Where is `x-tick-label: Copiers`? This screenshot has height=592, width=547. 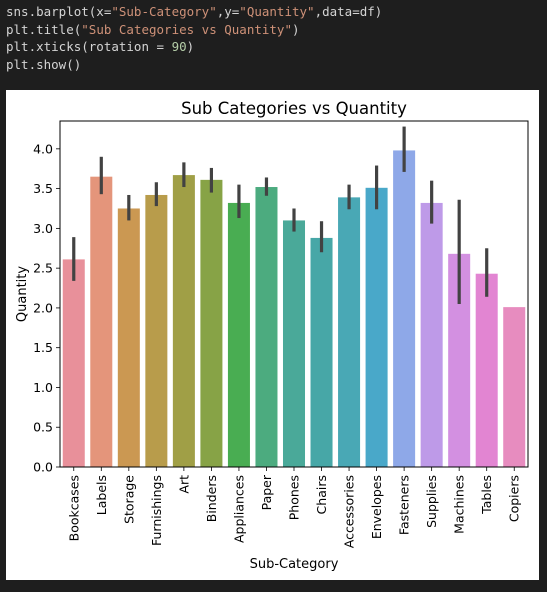
x-tick-label: Copiers is located at coordinates (514, 498).